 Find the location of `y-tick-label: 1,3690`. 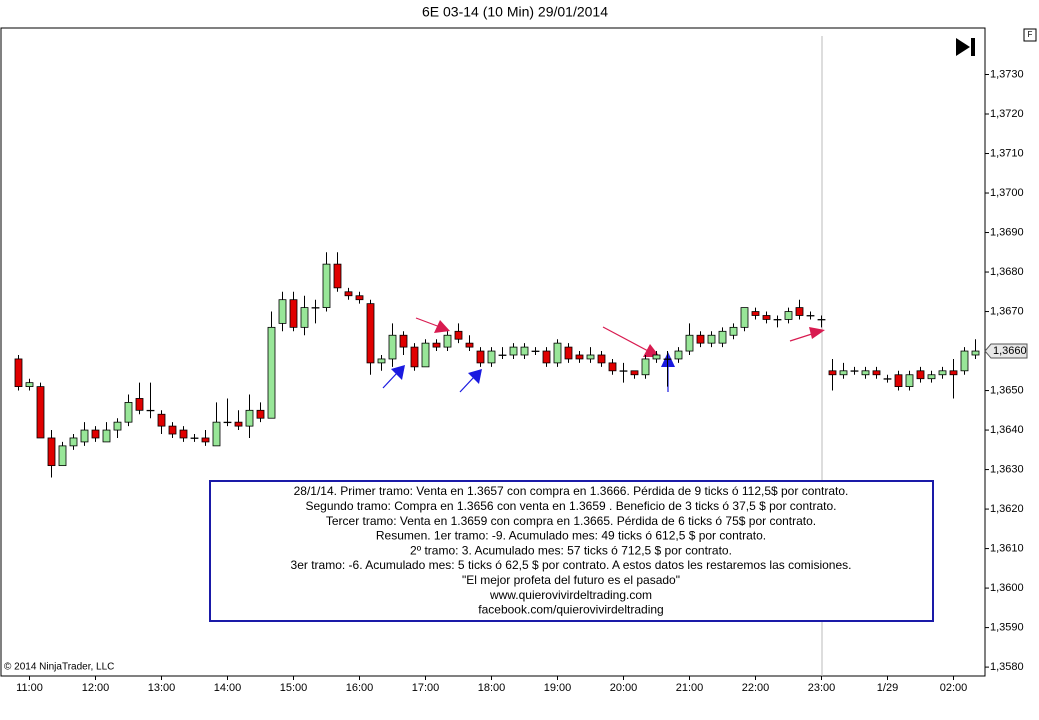

y-tick-label: 1,3690 is located at coordinates (1007, 232).